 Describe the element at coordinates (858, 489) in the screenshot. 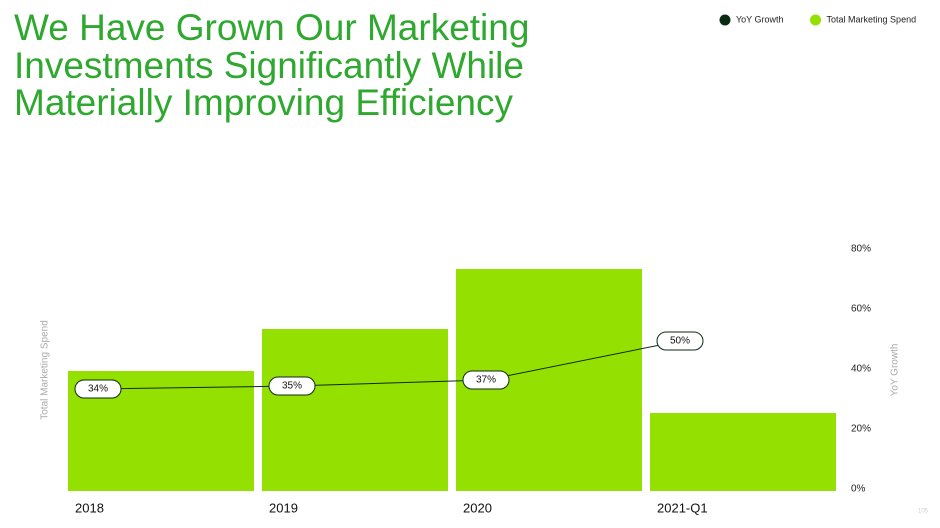

I see `y2-tick-label: 0%` at that location.